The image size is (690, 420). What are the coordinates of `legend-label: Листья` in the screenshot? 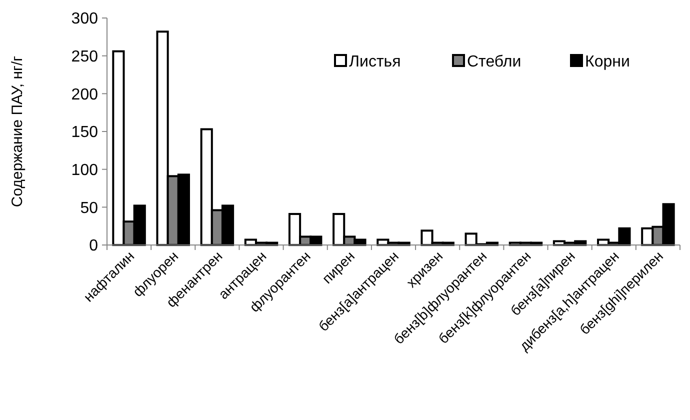 It's located at (375, 62).